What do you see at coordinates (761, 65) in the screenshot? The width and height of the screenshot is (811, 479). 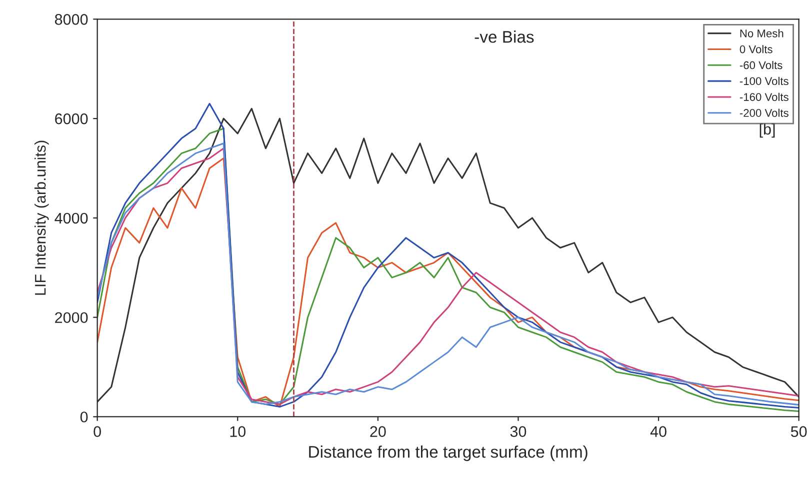 I see `legend-label: -60 Volts` at bounding box center [761, 65].